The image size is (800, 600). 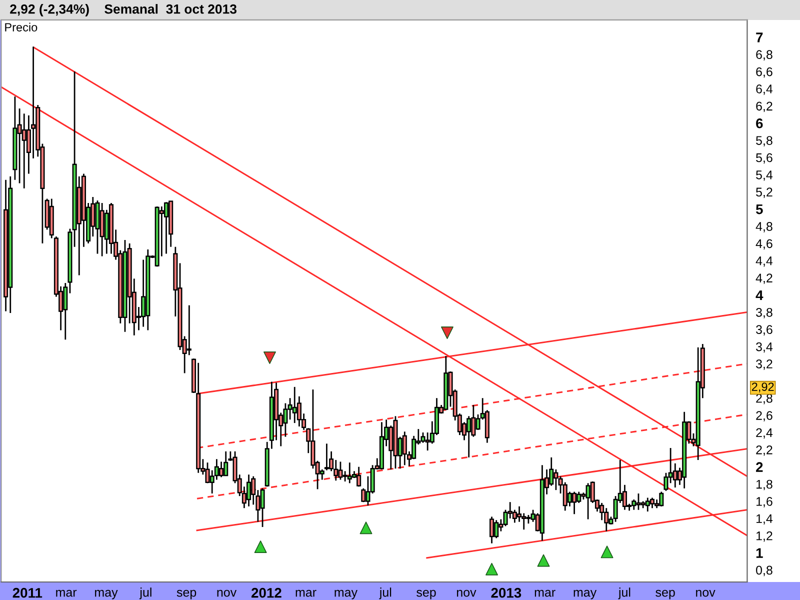 I want to click on y-tick-label: 5,4, so click(x=764, y=175).